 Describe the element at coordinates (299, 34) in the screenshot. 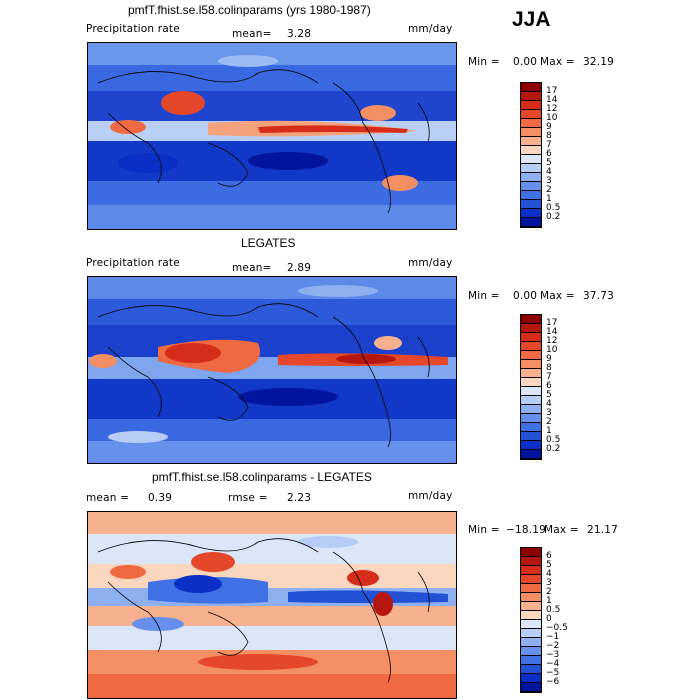

I see `panel1-mean-value: 3.28` at that location.